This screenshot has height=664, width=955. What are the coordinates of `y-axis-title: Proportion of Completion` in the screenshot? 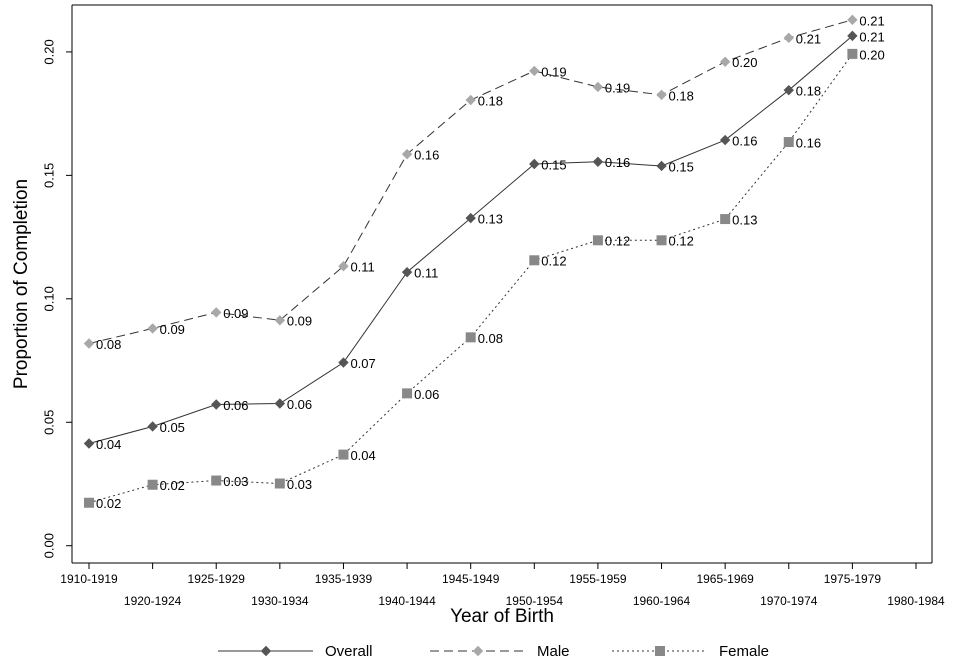 It's located at (21, 284).